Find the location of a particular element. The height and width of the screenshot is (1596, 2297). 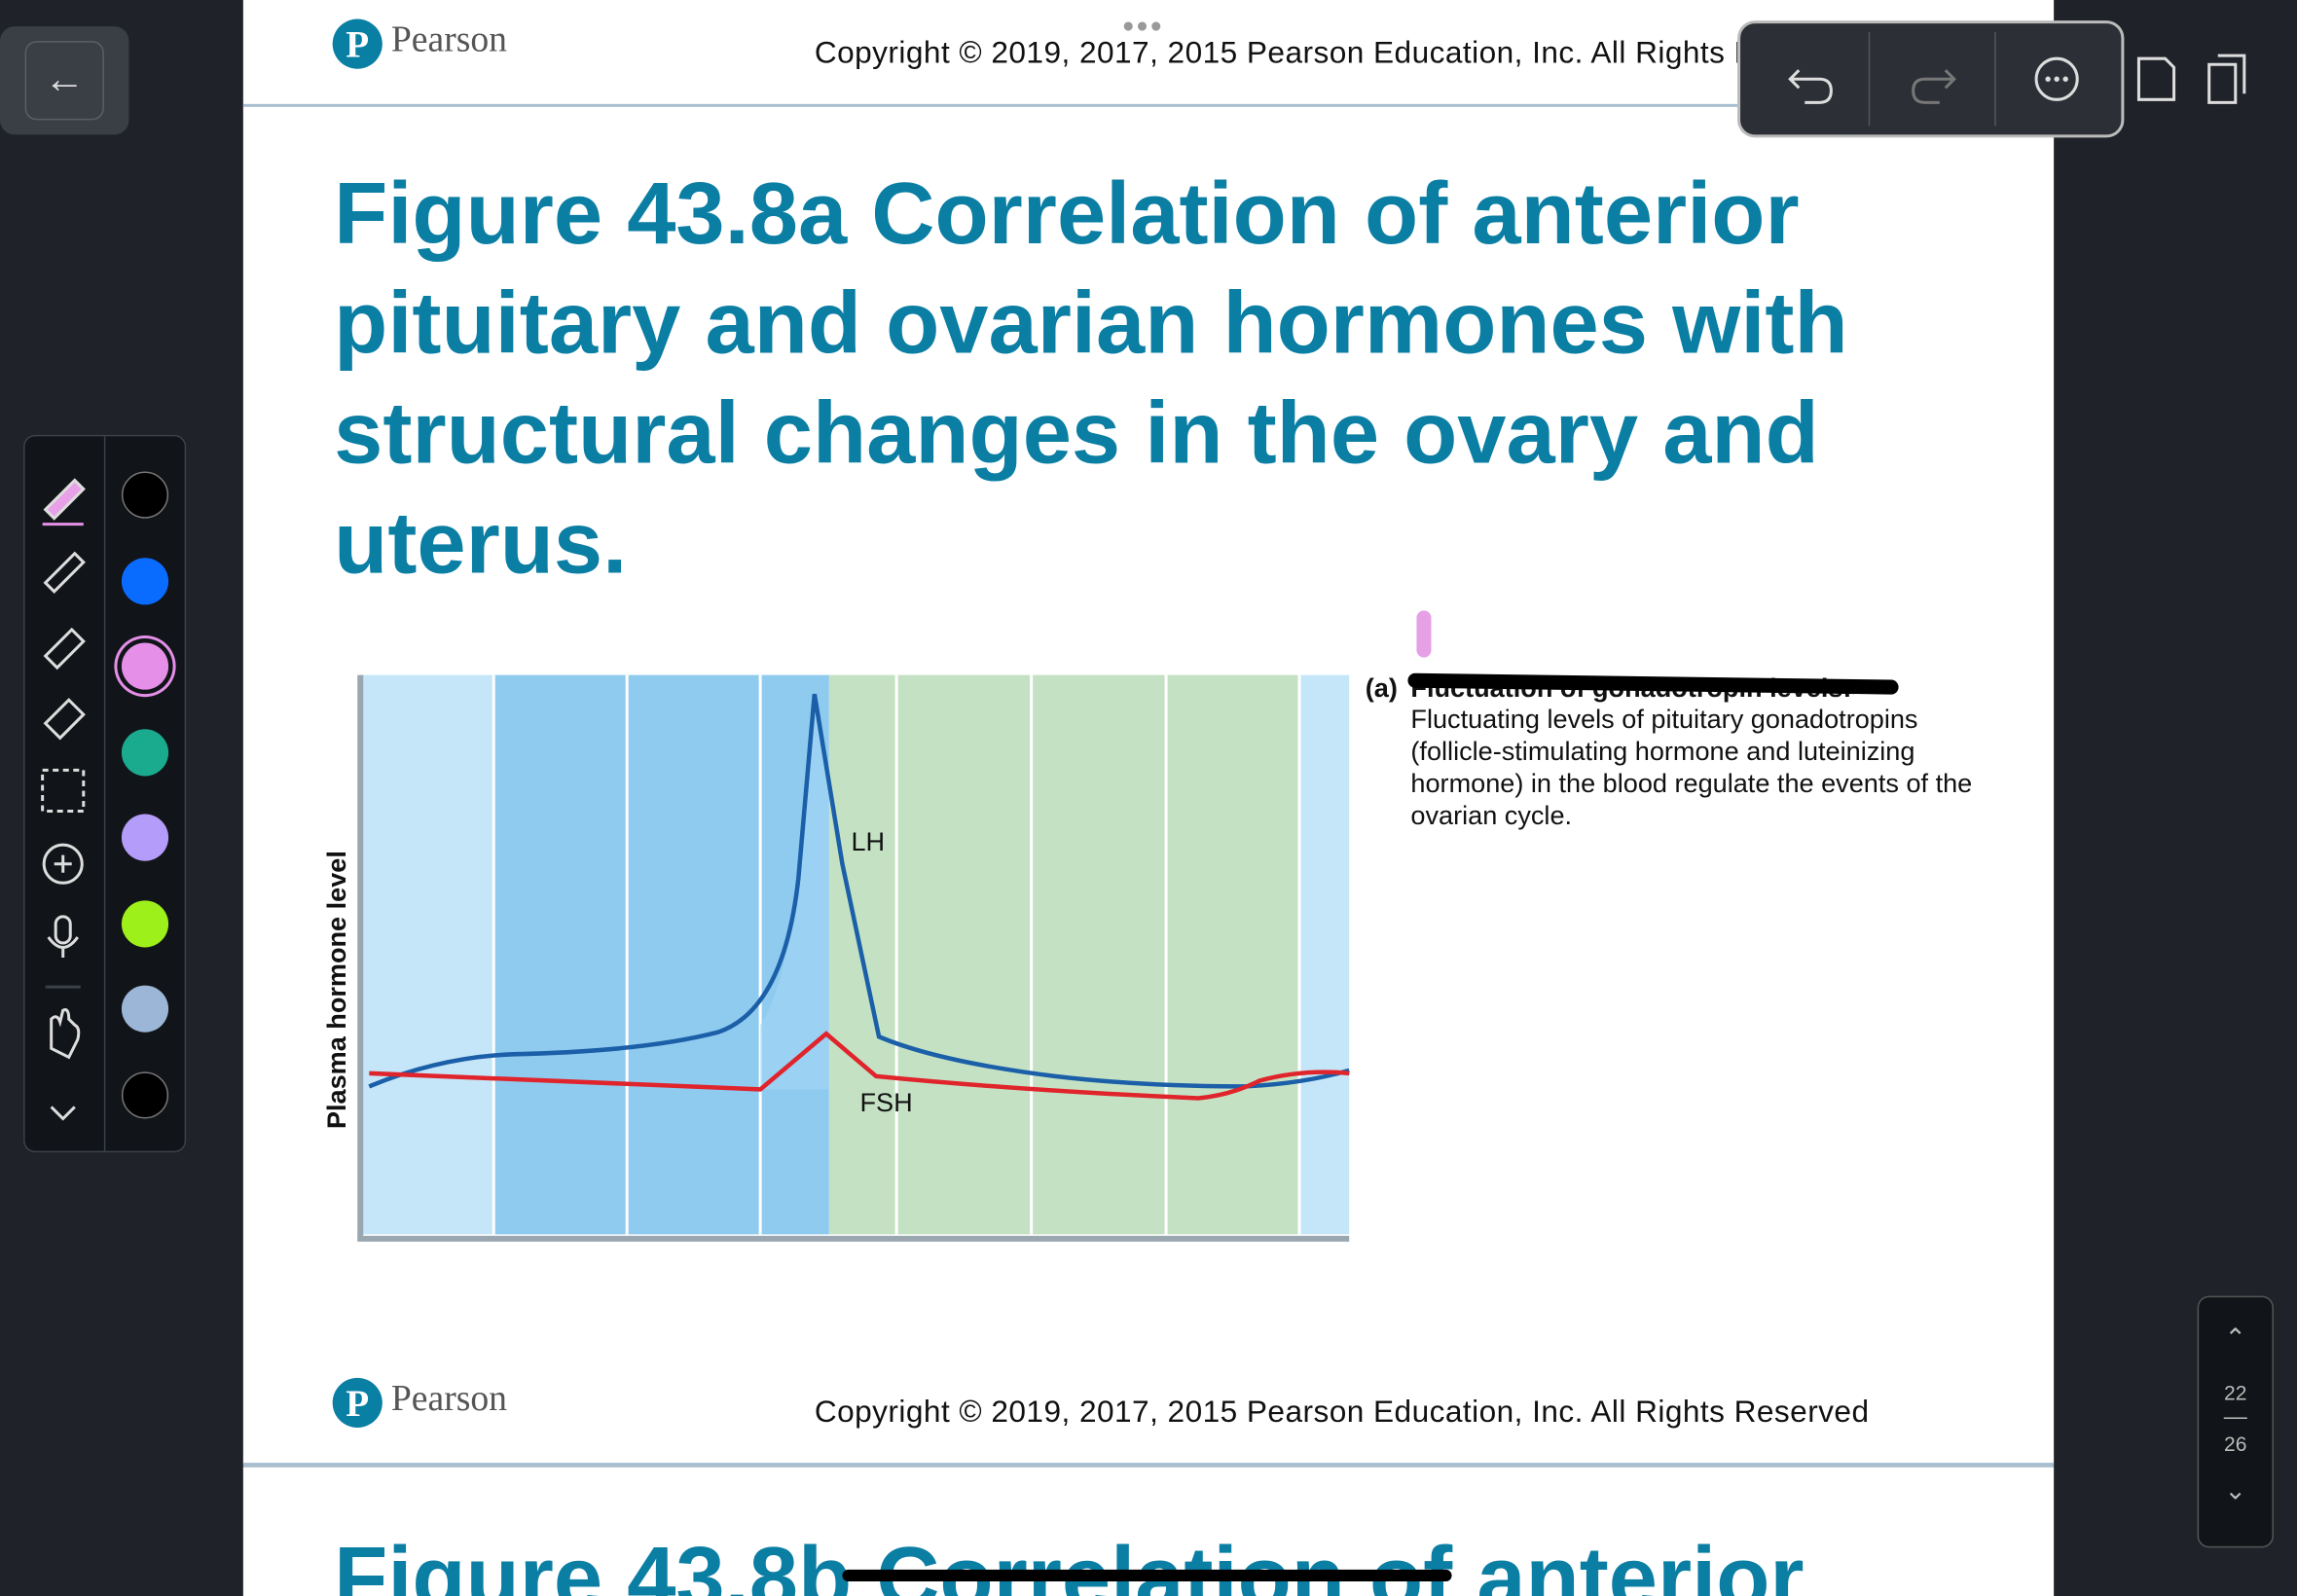

y-axis-label: Plasma hormone level is located at coordinates (336, 990).